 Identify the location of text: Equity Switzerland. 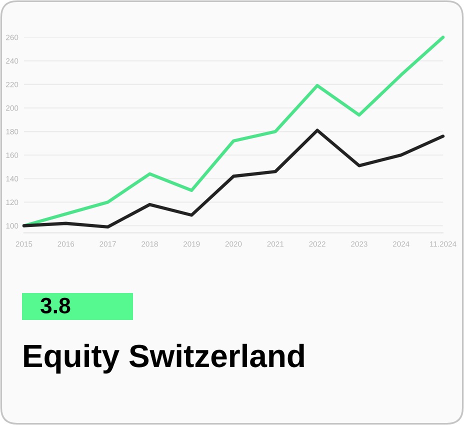
(164, 359).